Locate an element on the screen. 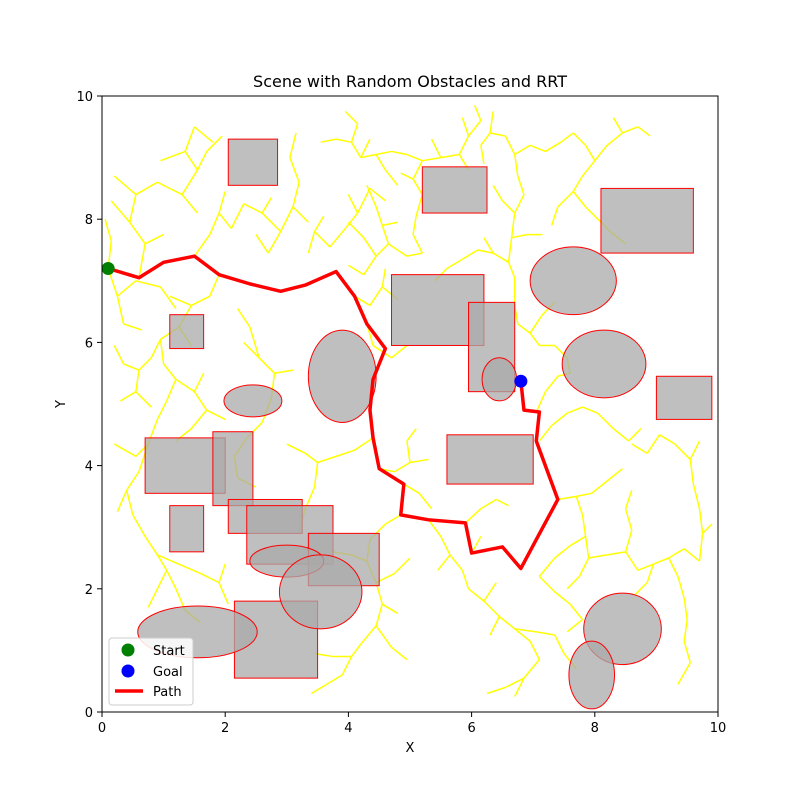  y-tick-label: 4 is located at coordinates (89, 467).